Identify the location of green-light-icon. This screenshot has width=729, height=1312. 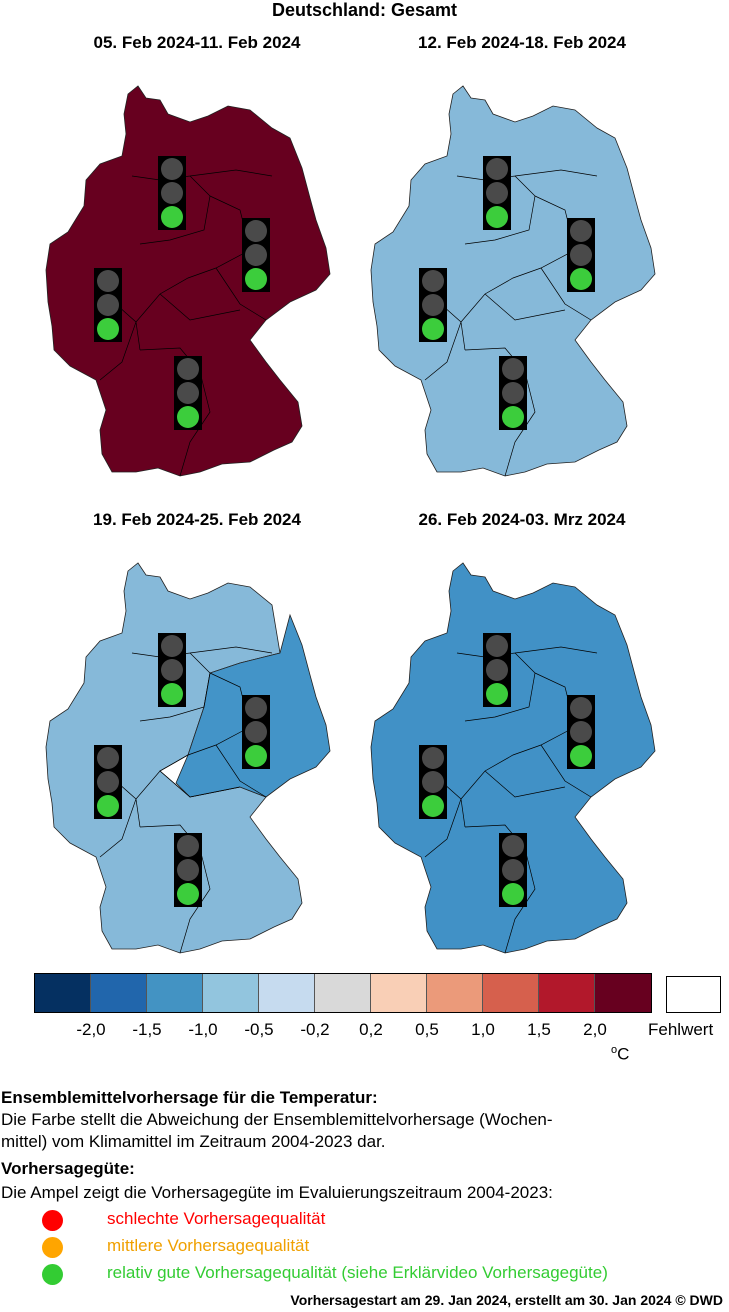
(52, 1274).